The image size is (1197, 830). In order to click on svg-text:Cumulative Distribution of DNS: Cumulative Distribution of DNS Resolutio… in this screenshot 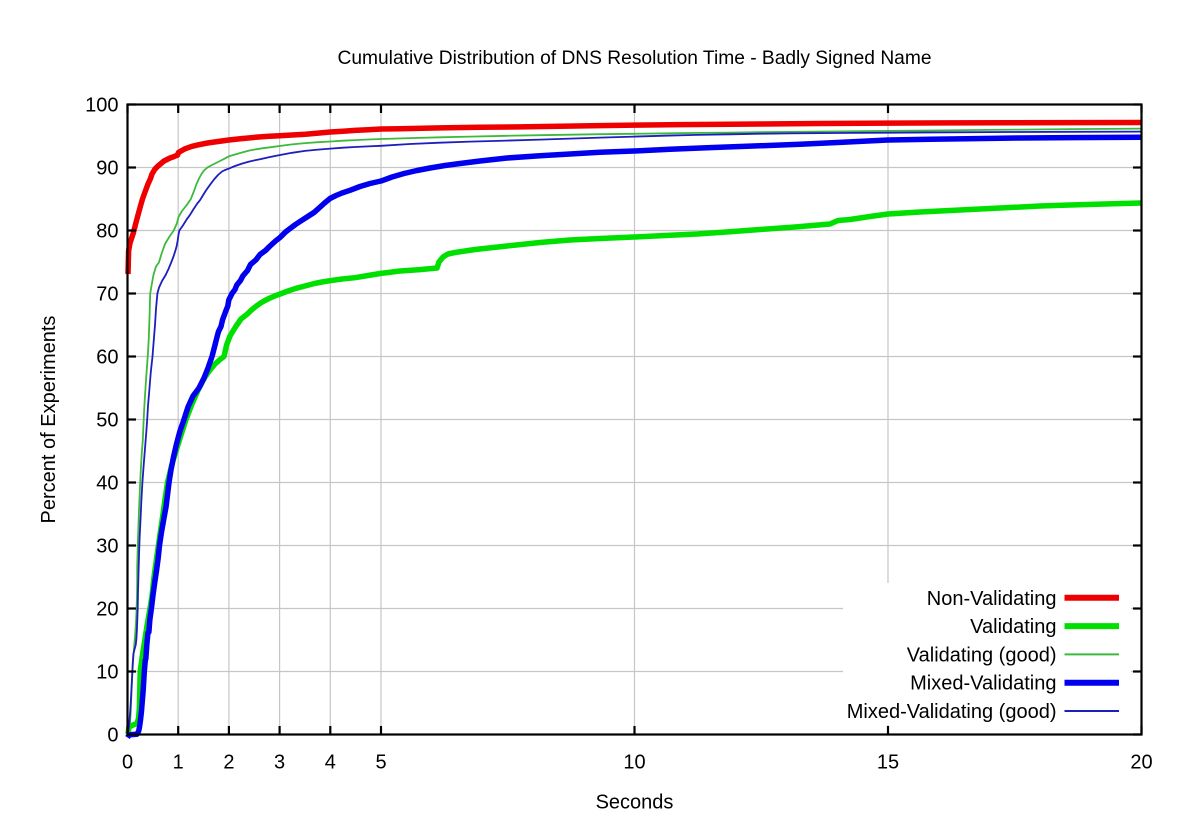, I will do `click(635, 58)`.